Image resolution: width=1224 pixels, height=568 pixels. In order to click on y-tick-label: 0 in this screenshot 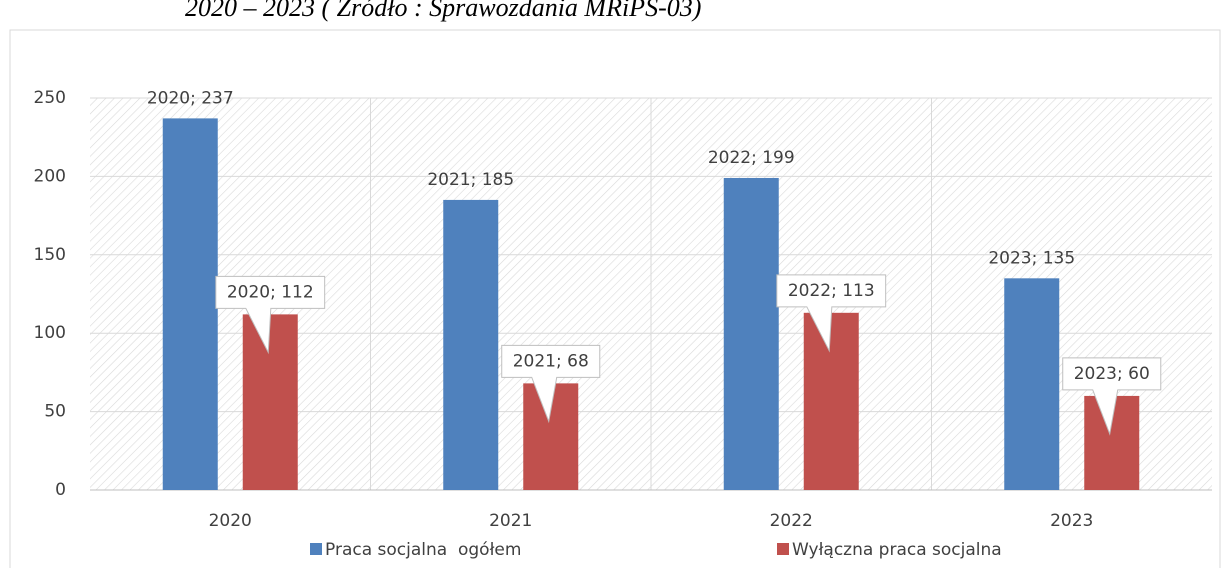, I will do `click(60, 490)`.